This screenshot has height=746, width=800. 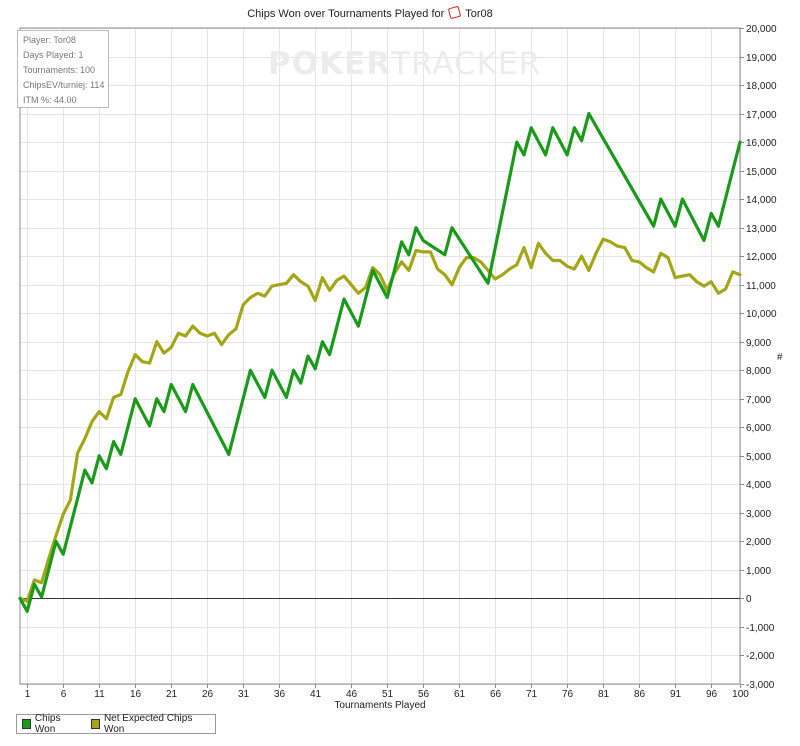 What do you see at coordinates (761, 115) in the screenshot?
I see `y-tick-label: 17,000` at bounding box center [761, 115].